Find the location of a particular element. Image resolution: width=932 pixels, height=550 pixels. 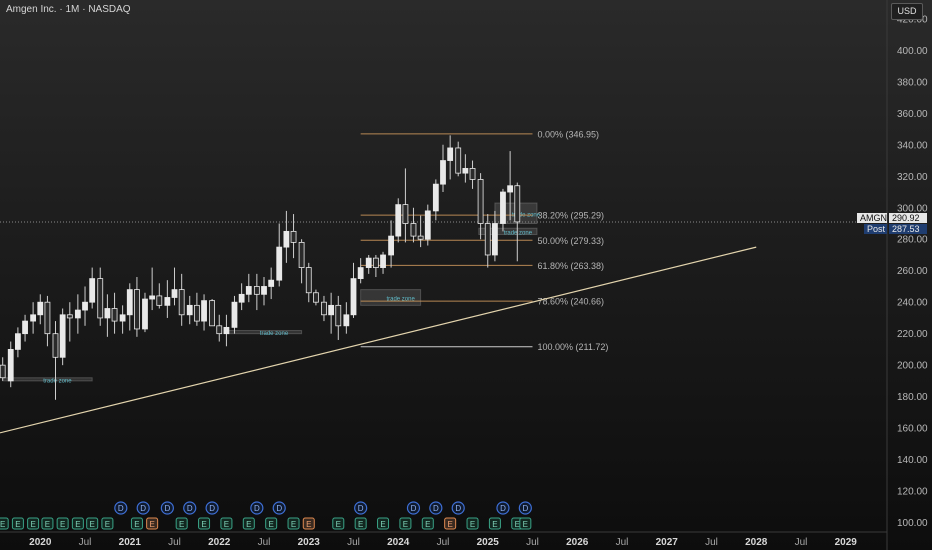

interval-label: 1M is located at coordinates (72, 9).